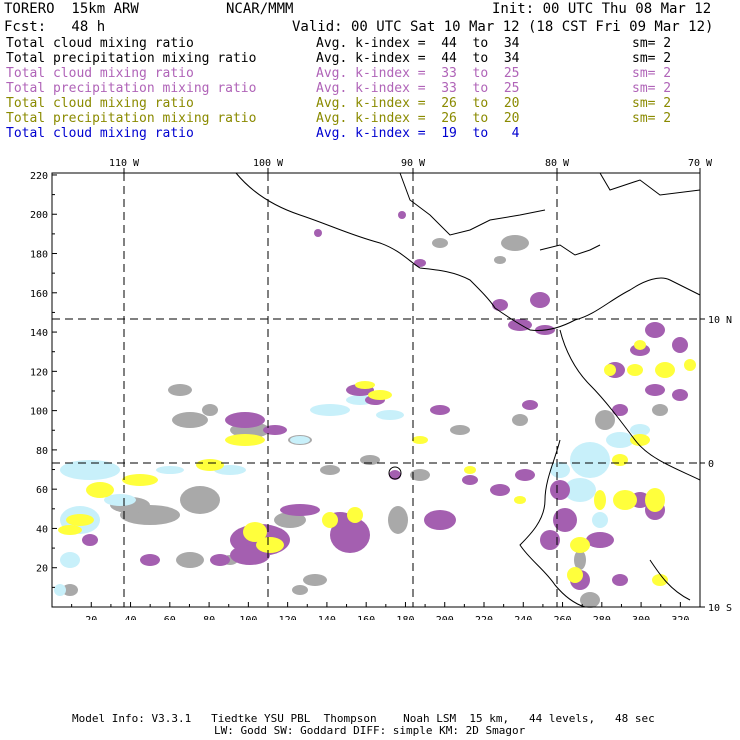 The height and width of the screenshot is (740, 740). Describe the element at coordinates (716, 464) in the screenshot. I see `latitude-labels: 10 N 0 10 S` at that location.